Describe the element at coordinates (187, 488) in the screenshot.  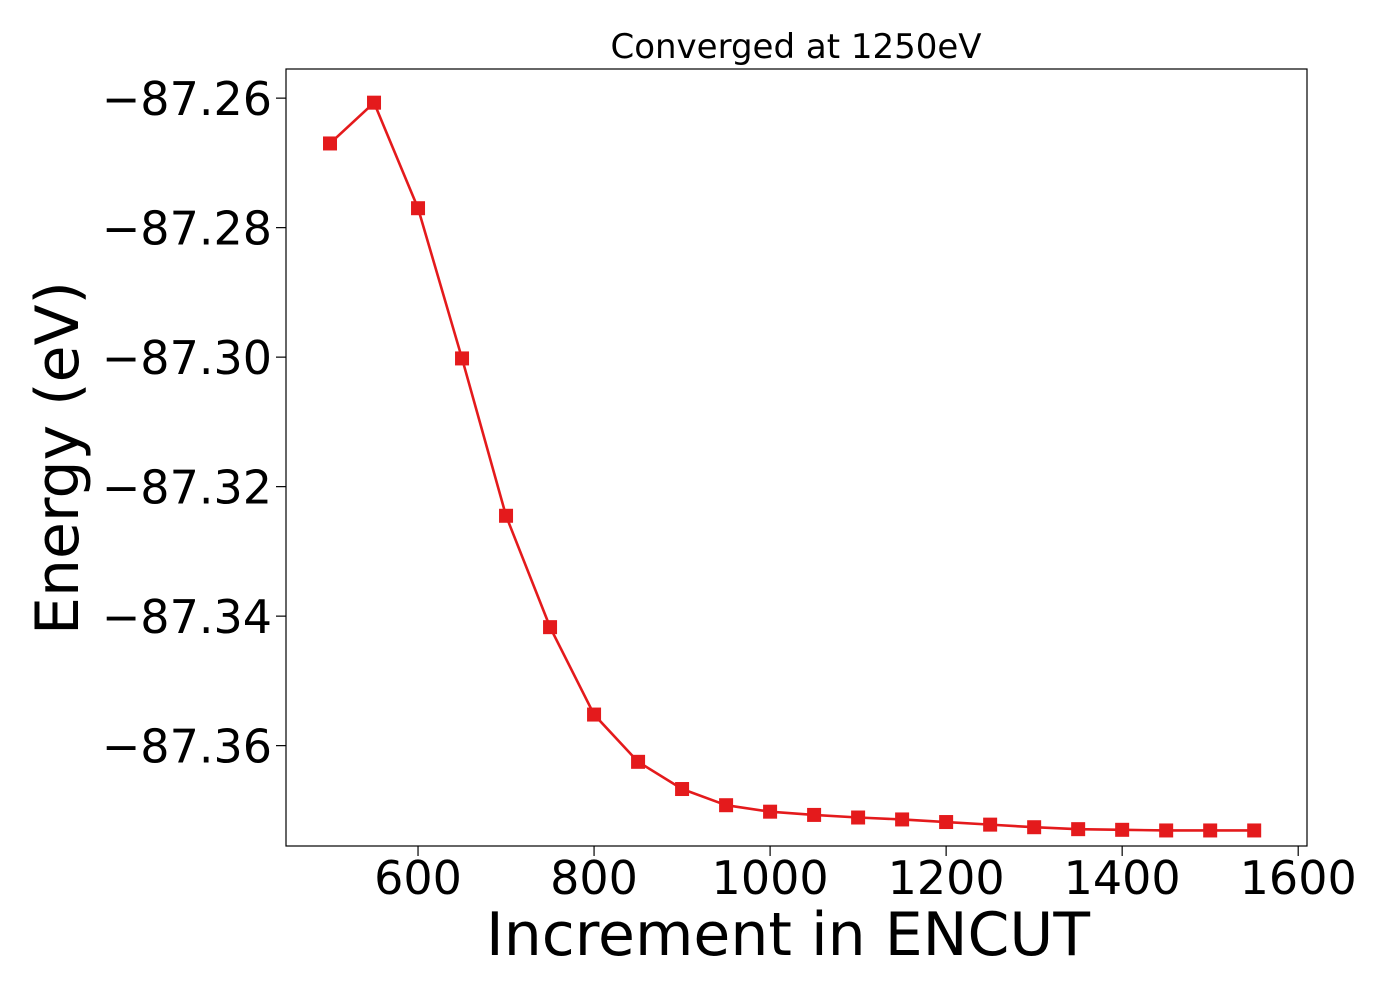
I see `y-tick-label: −87.32` at that location.